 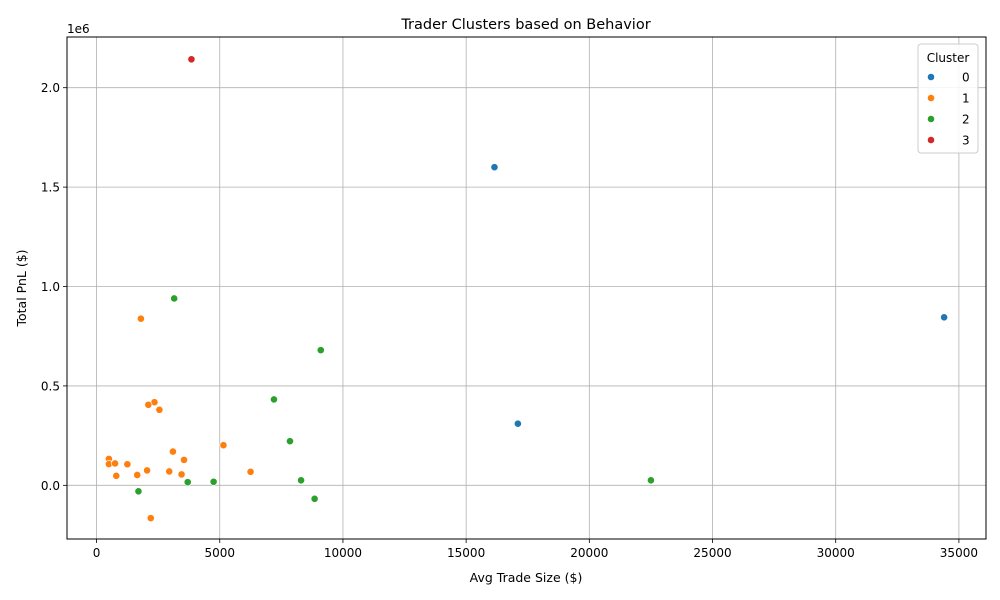 What do you see at coordinates (712, 553) in the screenshot?
I see `x-tick-label: 25000` at bounding box center [712, 553].